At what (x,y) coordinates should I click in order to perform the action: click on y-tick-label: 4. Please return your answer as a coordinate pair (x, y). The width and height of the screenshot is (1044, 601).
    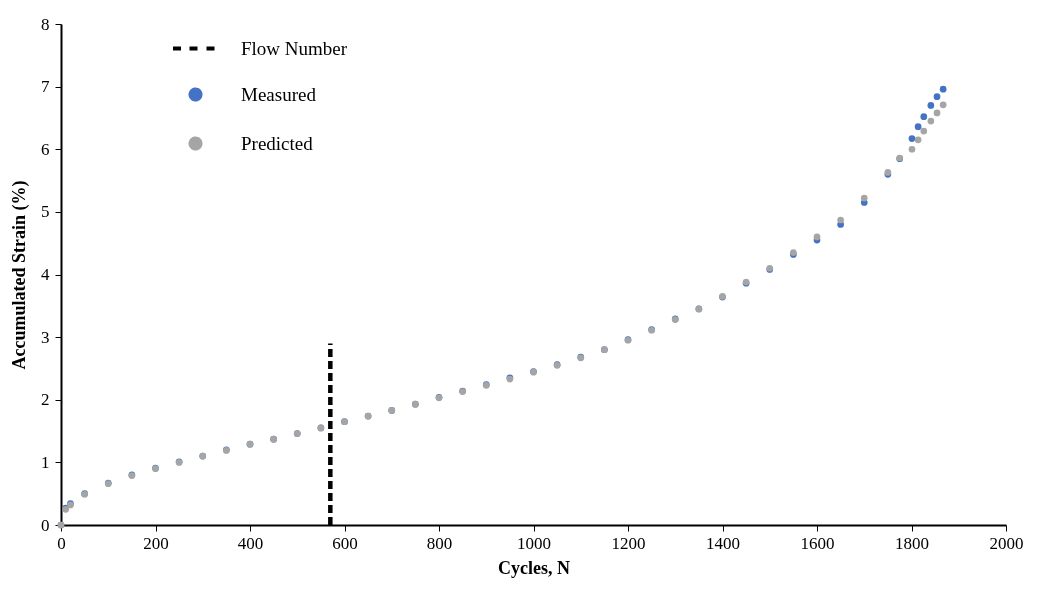
    Looking at the image, I should click on (45, 274).